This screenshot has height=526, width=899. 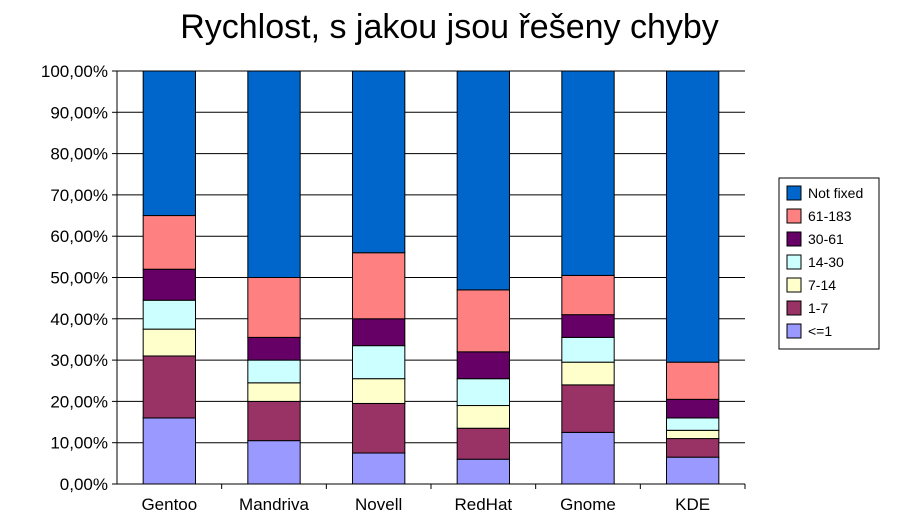 I want to click on y-tick-label: 70,00%, so click(x=79, y=195).